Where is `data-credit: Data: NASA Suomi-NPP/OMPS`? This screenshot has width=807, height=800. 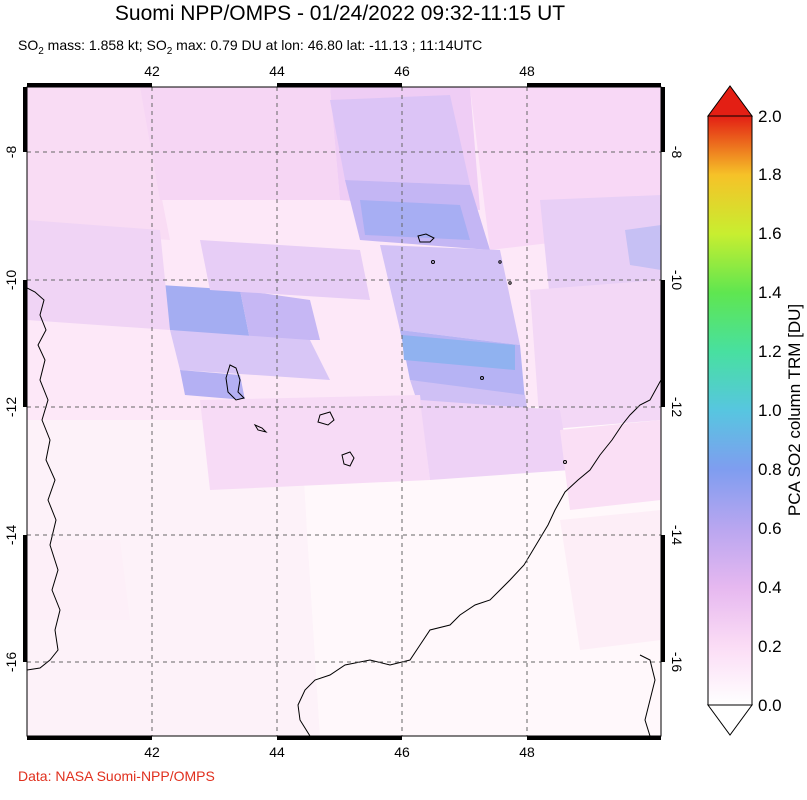
data-credit: Data: NASA Suomi-NPP/OMPS is located at coordinates (116, 776).